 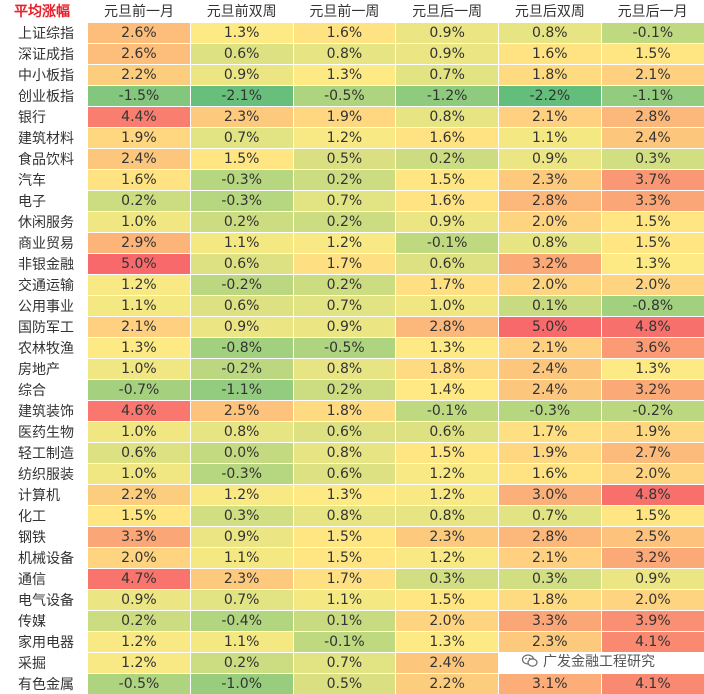 What do you see at coordinates (44, 53) in the screenshot?
I see `row-label: 深证成指` at bounding box center [44, 53].